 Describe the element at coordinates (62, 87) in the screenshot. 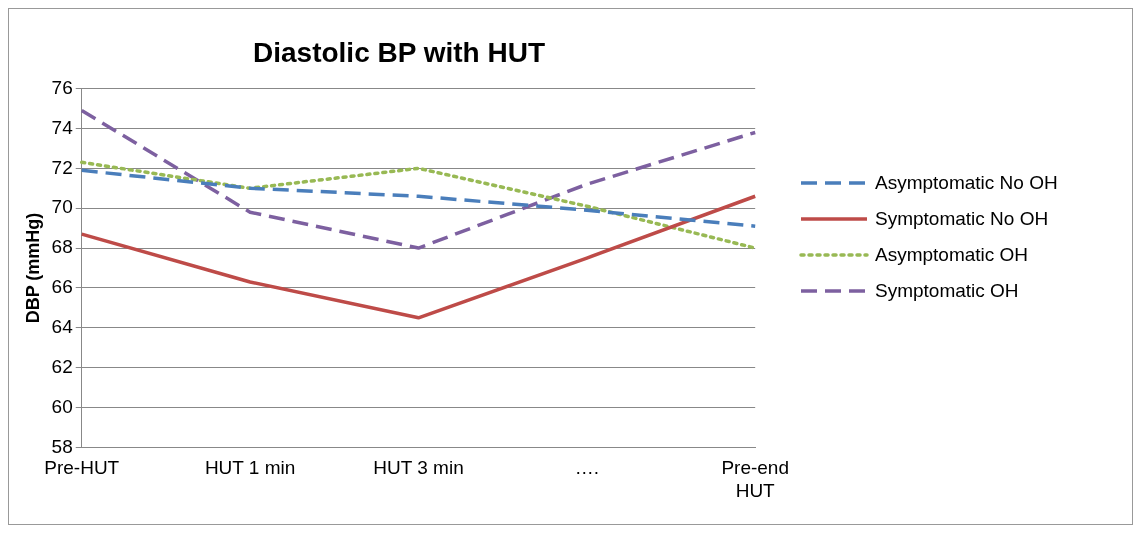

I see `y-tick-label: 76` at that location.